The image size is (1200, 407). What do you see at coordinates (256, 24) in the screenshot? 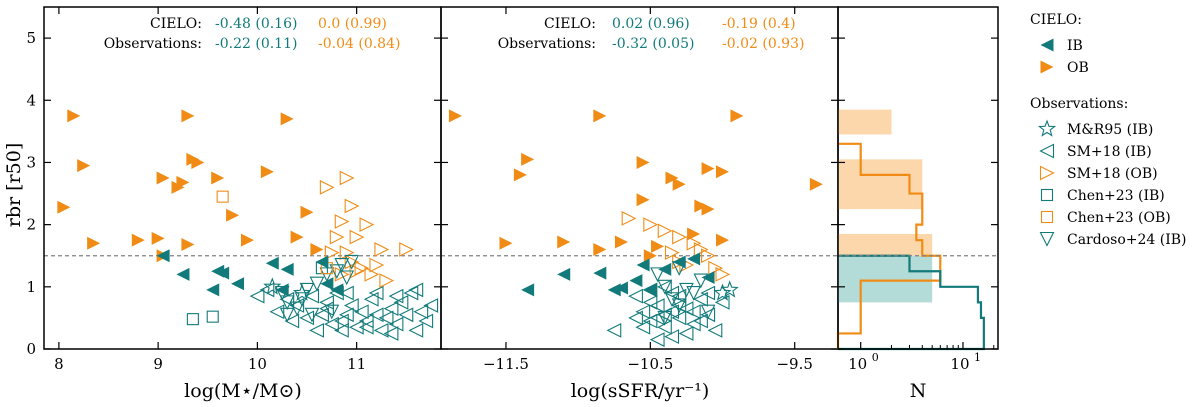
I see `ann-cielo-ib: -0.48 (0.16)` at bounding box center [256, 24].